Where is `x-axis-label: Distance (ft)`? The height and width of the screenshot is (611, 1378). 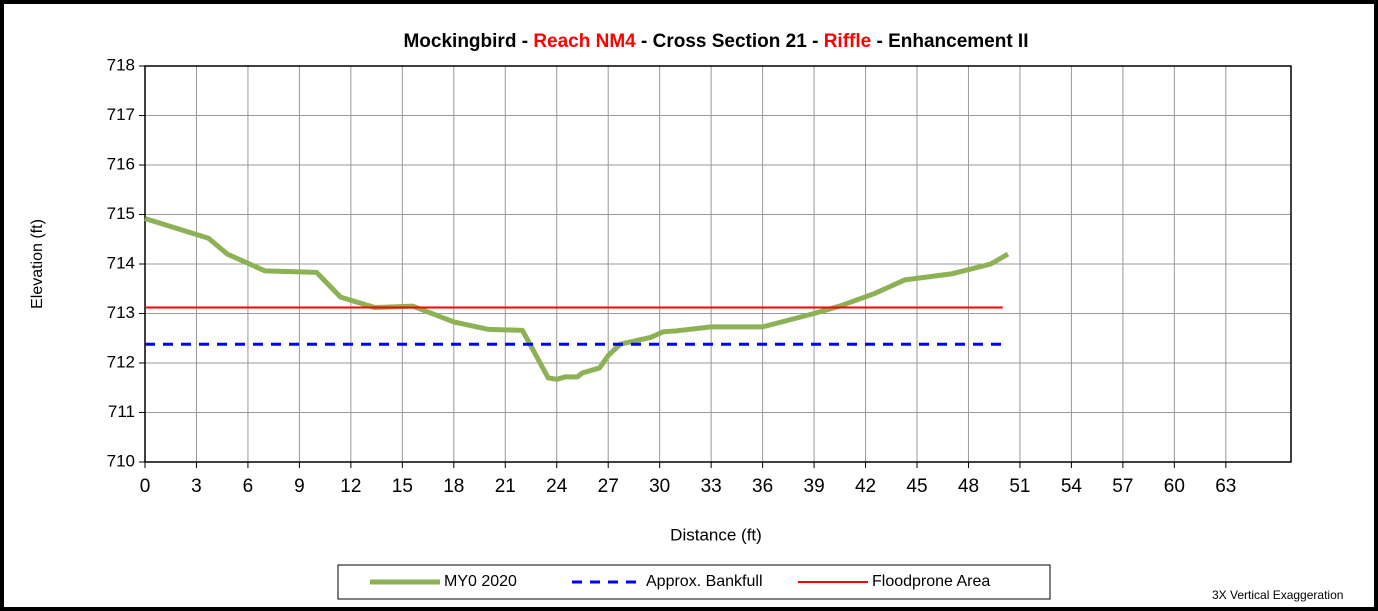 x-axis-label: Distance (ft) is located at coordinates (716, 534).